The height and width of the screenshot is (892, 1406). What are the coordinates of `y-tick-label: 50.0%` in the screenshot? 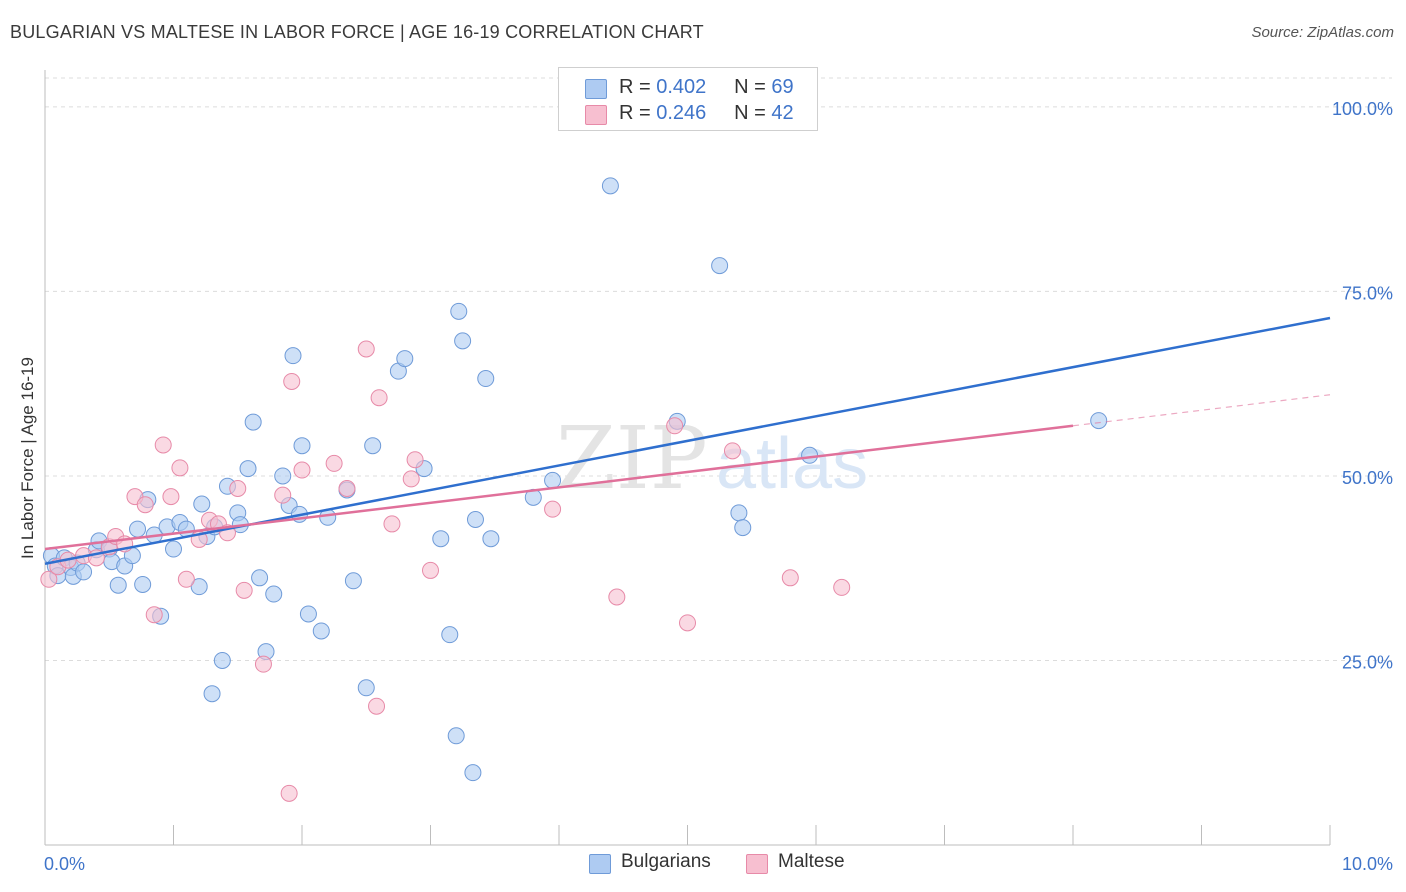 It's located at (1367, 478).